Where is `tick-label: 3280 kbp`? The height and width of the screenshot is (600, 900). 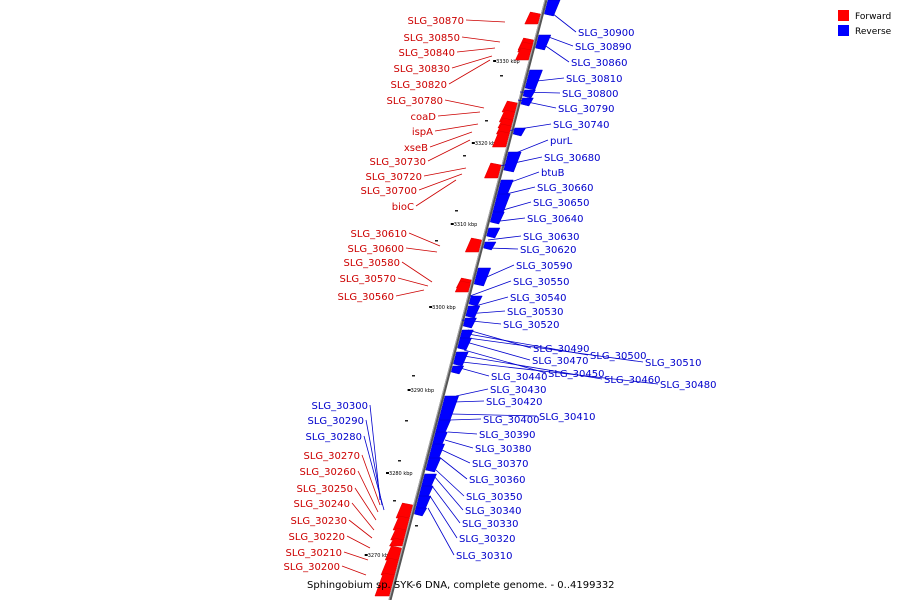
tick-label: 3280 kbp is located at coordinates (401, 474).